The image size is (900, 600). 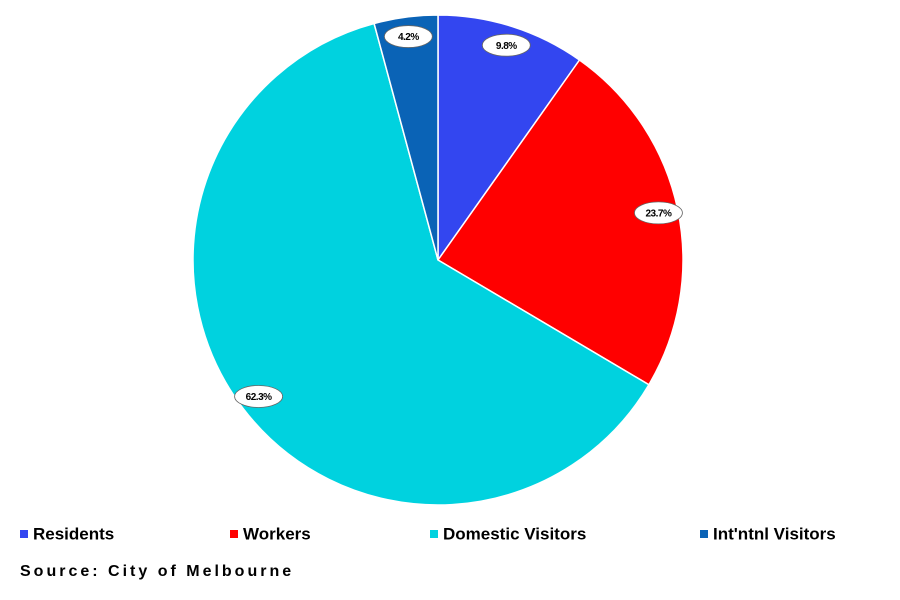 I want to click on legend-label: Workers, so click(x=277, y=533).